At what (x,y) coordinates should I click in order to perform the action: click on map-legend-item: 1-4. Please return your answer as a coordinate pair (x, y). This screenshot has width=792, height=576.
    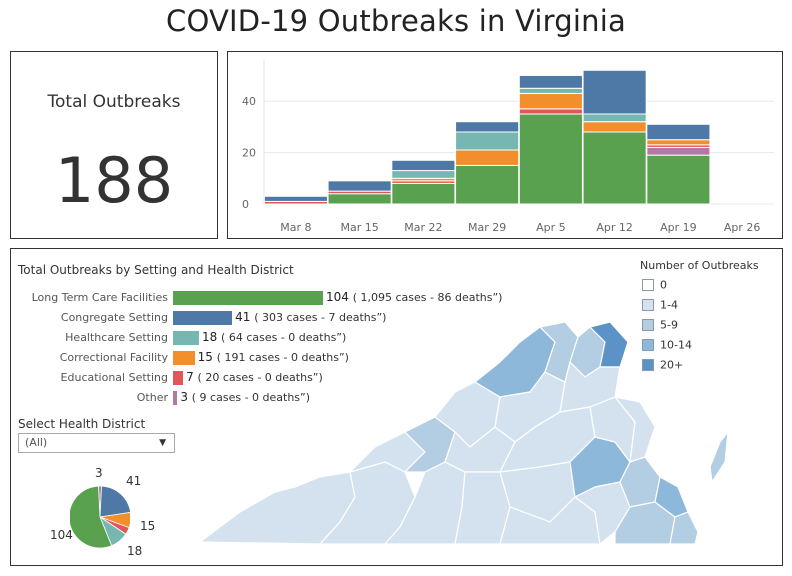
    Looking at the image, I should click on (707, 308).